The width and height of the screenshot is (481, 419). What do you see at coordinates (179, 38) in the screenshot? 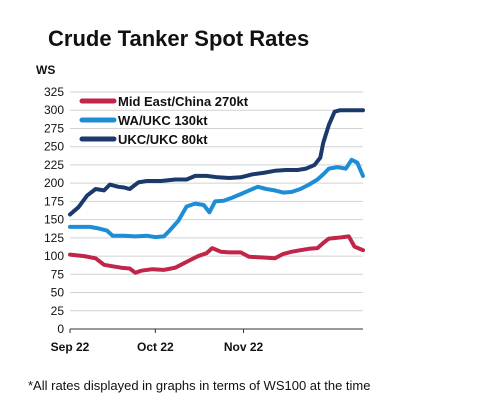
I see `chart-title: Crude Tanker Spot Rates` at bounding box center [179, 38].